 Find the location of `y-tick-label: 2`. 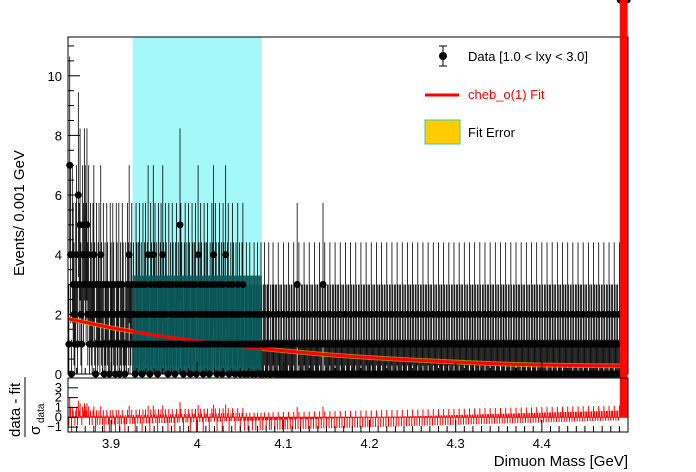

y-tick-label: 2 is located at coordinates (58, 314).